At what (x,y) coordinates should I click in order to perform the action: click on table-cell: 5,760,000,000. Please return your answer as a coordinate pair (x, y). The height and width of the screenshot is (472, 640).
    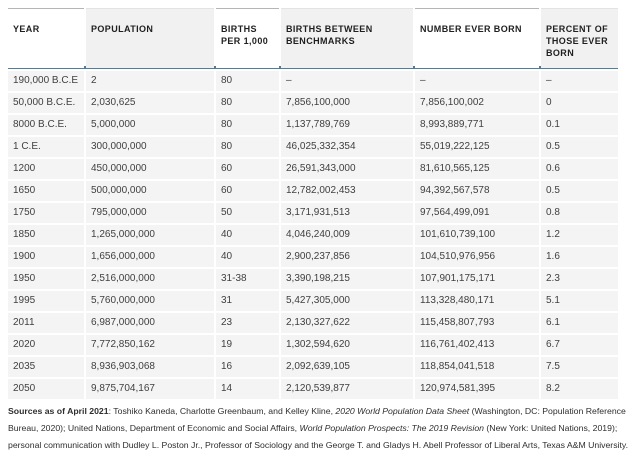
    Looking at the image, I should click on (150, 301).